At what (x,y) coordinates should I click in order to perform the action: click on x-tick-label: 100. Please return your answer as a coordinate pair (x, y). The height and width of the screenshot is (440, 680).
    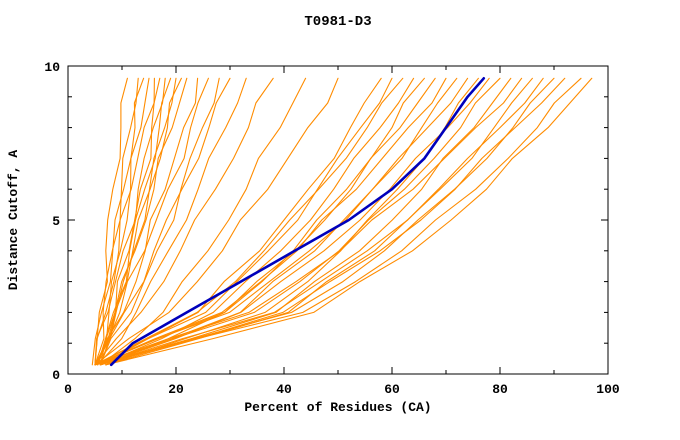
    Looking at the image, I should click on (608, 389).